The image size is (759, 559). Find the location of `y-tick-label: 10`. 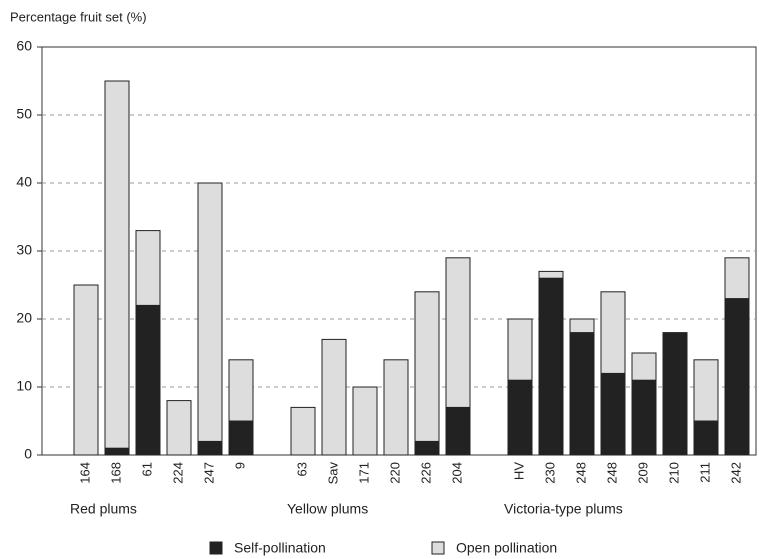

y-tick-label: 10 is located at coordinates (24, 386).